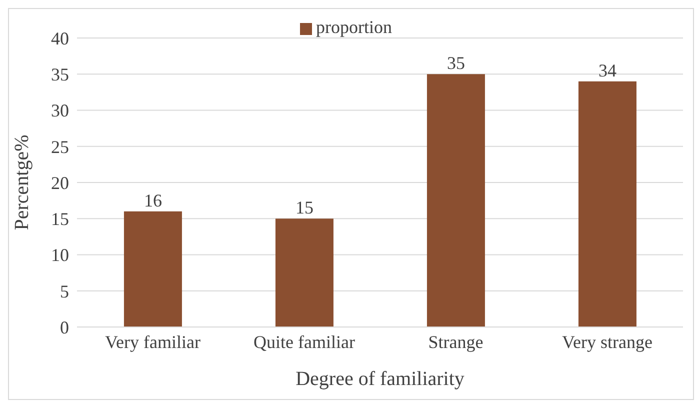  What do you see at coordinates (304, 342) in the screenshot?
I see `x-tick-label: Quite familiar` at bounding box center [304, 342].